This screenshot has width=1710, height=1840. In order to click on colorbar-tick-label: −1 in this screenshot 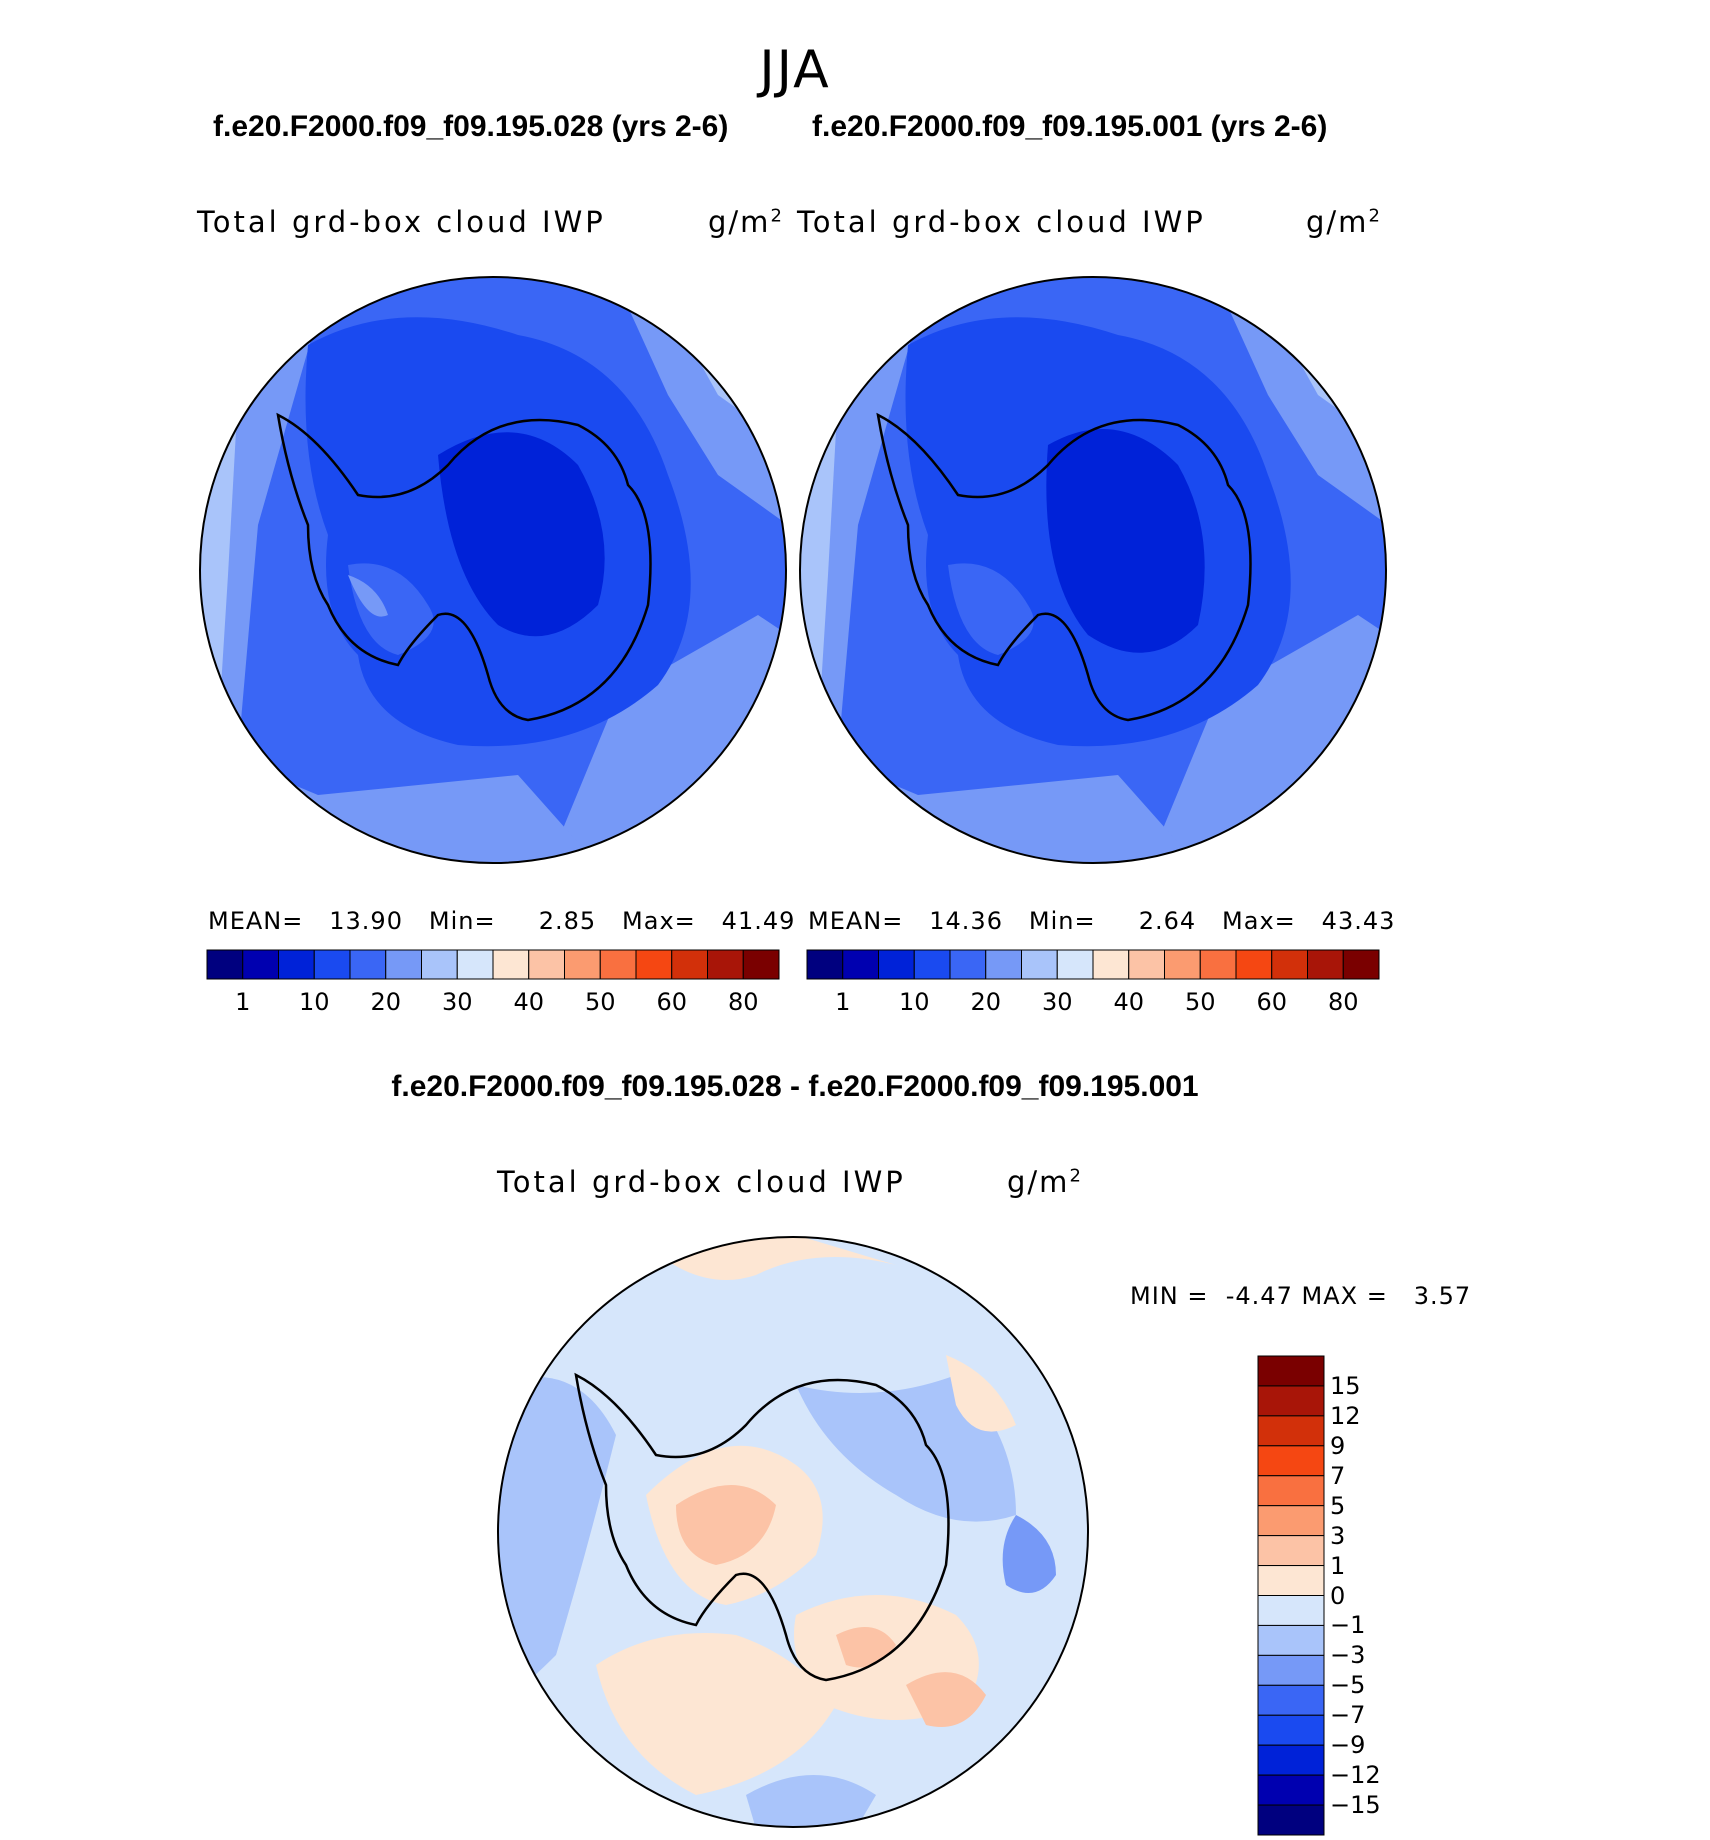, I will do `click(1348, 1625)`.